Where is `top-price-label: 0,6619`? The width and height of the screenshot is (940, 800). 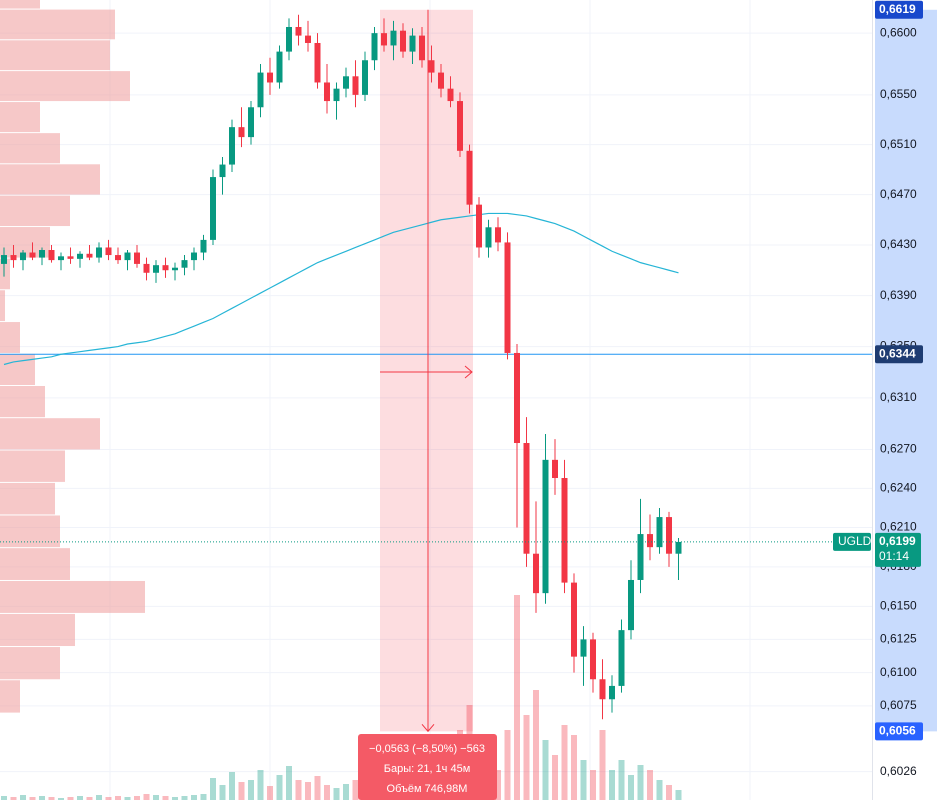 top-price-label: 0,6619 is located at coordinates (897, 9).